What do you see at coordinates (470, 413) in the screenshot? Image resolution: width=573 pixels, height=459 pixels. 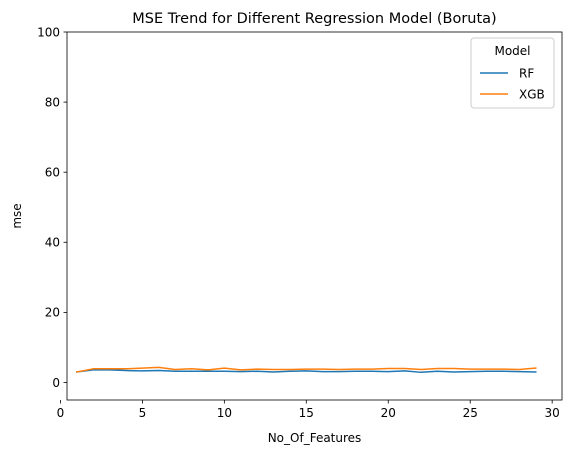 I see `x-tick-label: 25` at bounding box center [470, 413].